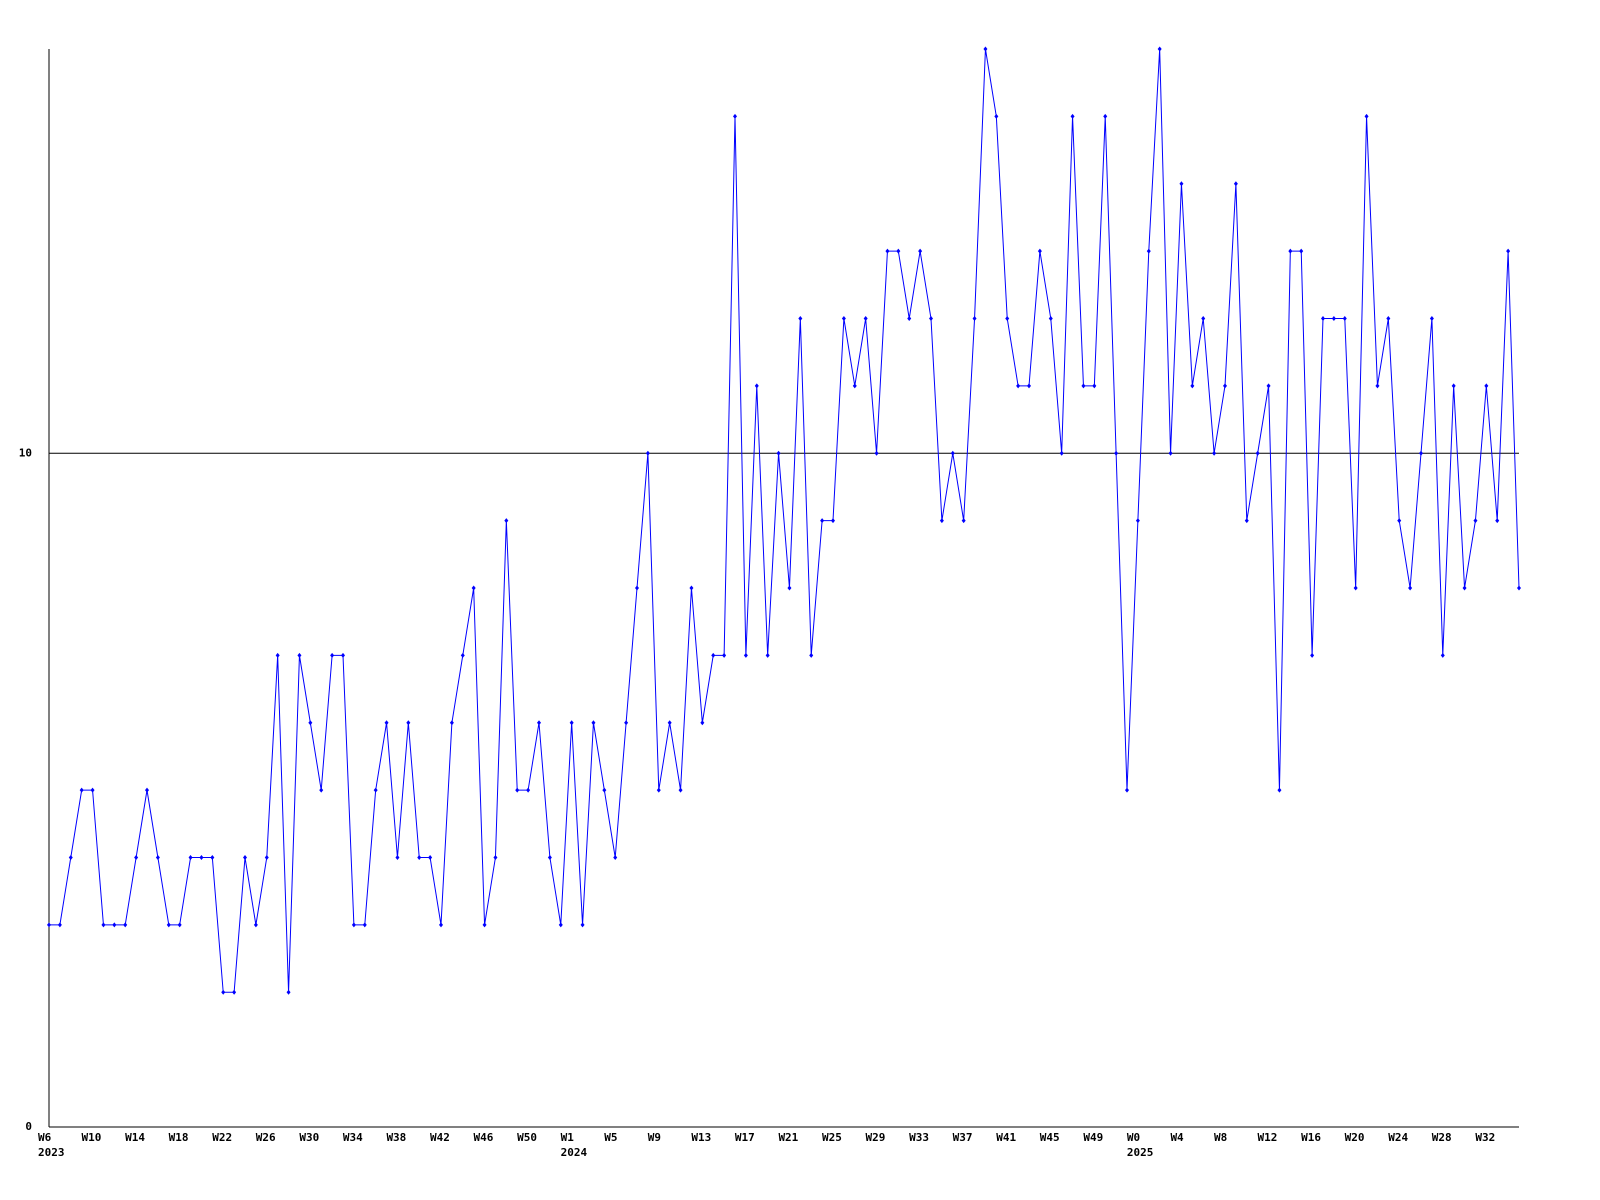 Image resolution: width=1600 pixels, height=1200 pixels. I want to click on x-tick-label: W4, so click(1177, 1137).